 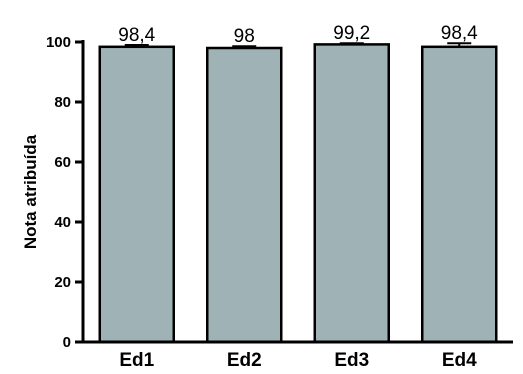 What do you see at coordinates (298, 45) in the screenshot?
I see `error-bars-group` at bounding box center [298, 45].